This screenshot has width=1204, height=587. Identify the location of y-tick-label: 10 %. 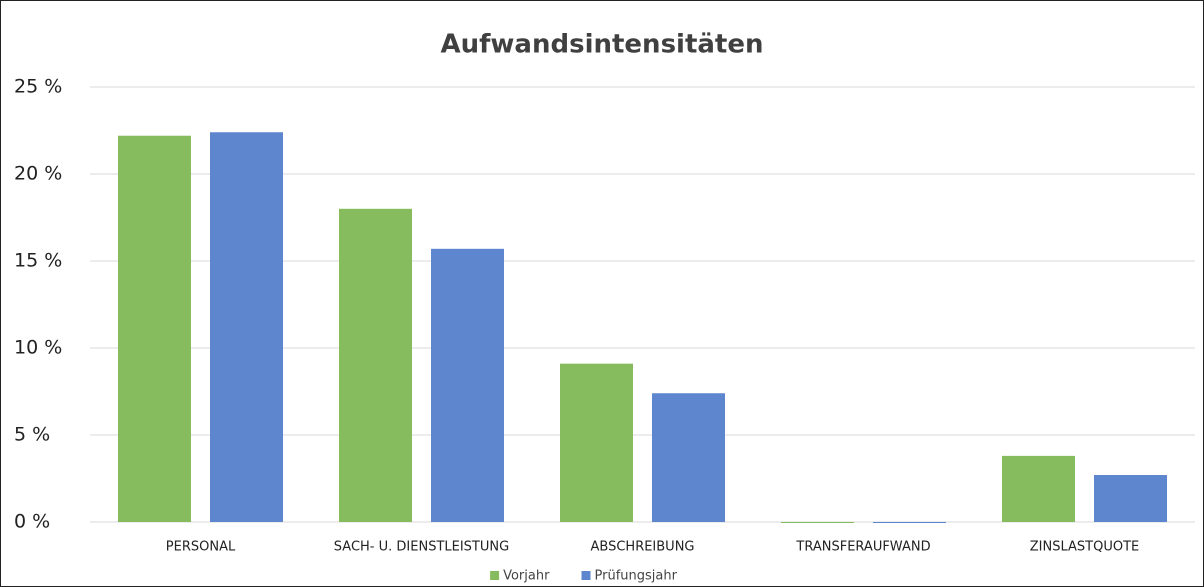
(38, 348).